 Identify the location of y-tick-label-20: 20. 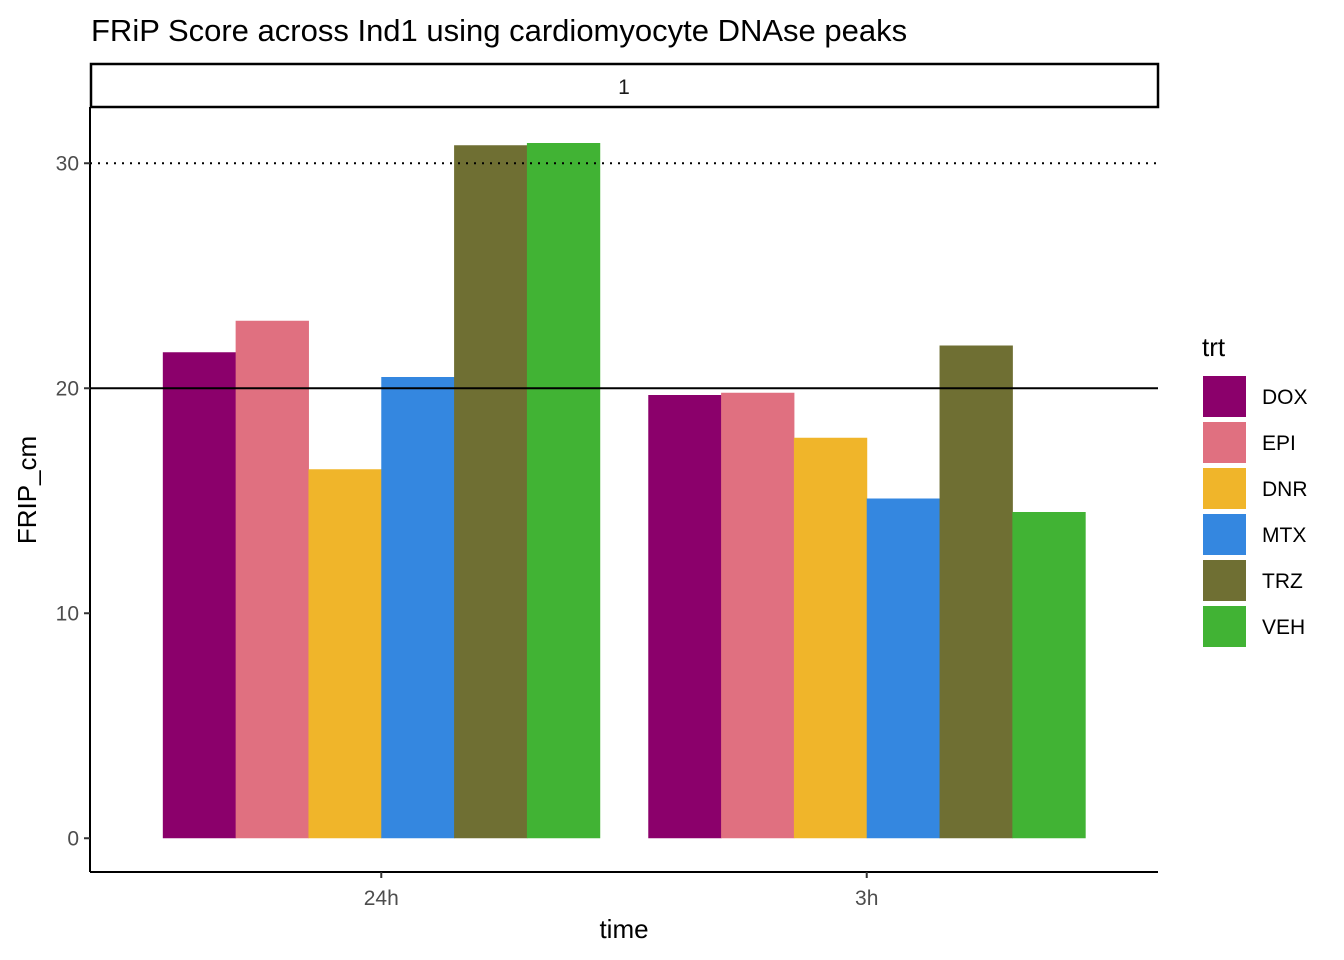
(67, 388).